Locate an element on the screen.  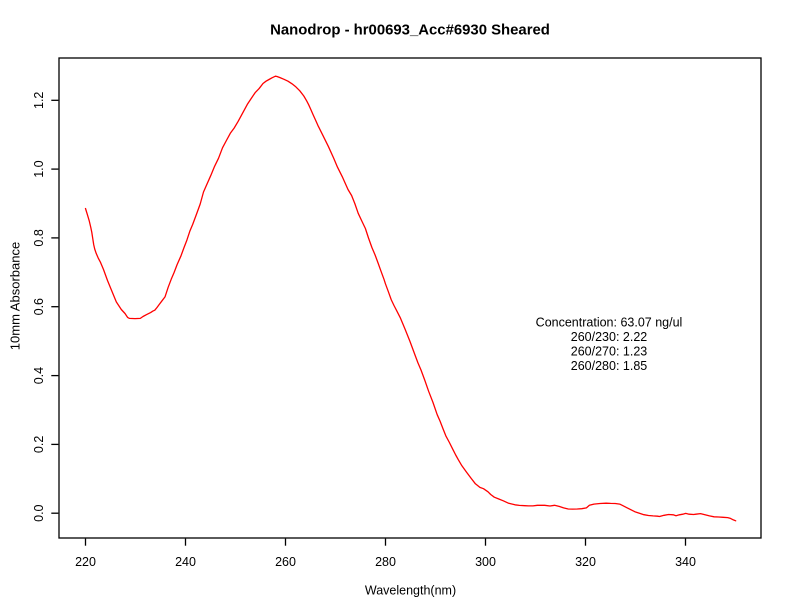
svg-text: 260 is located at coordinates (285, 562).